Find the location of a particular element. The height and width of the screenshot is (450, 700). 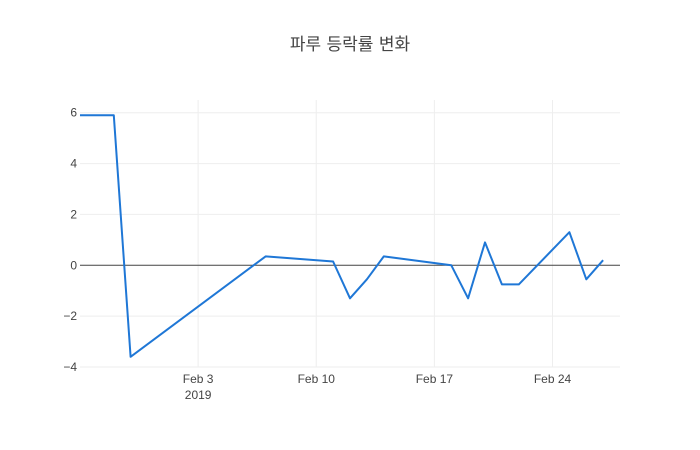

x-tick-label: Feb 17 is located at coordinates (435, 379).